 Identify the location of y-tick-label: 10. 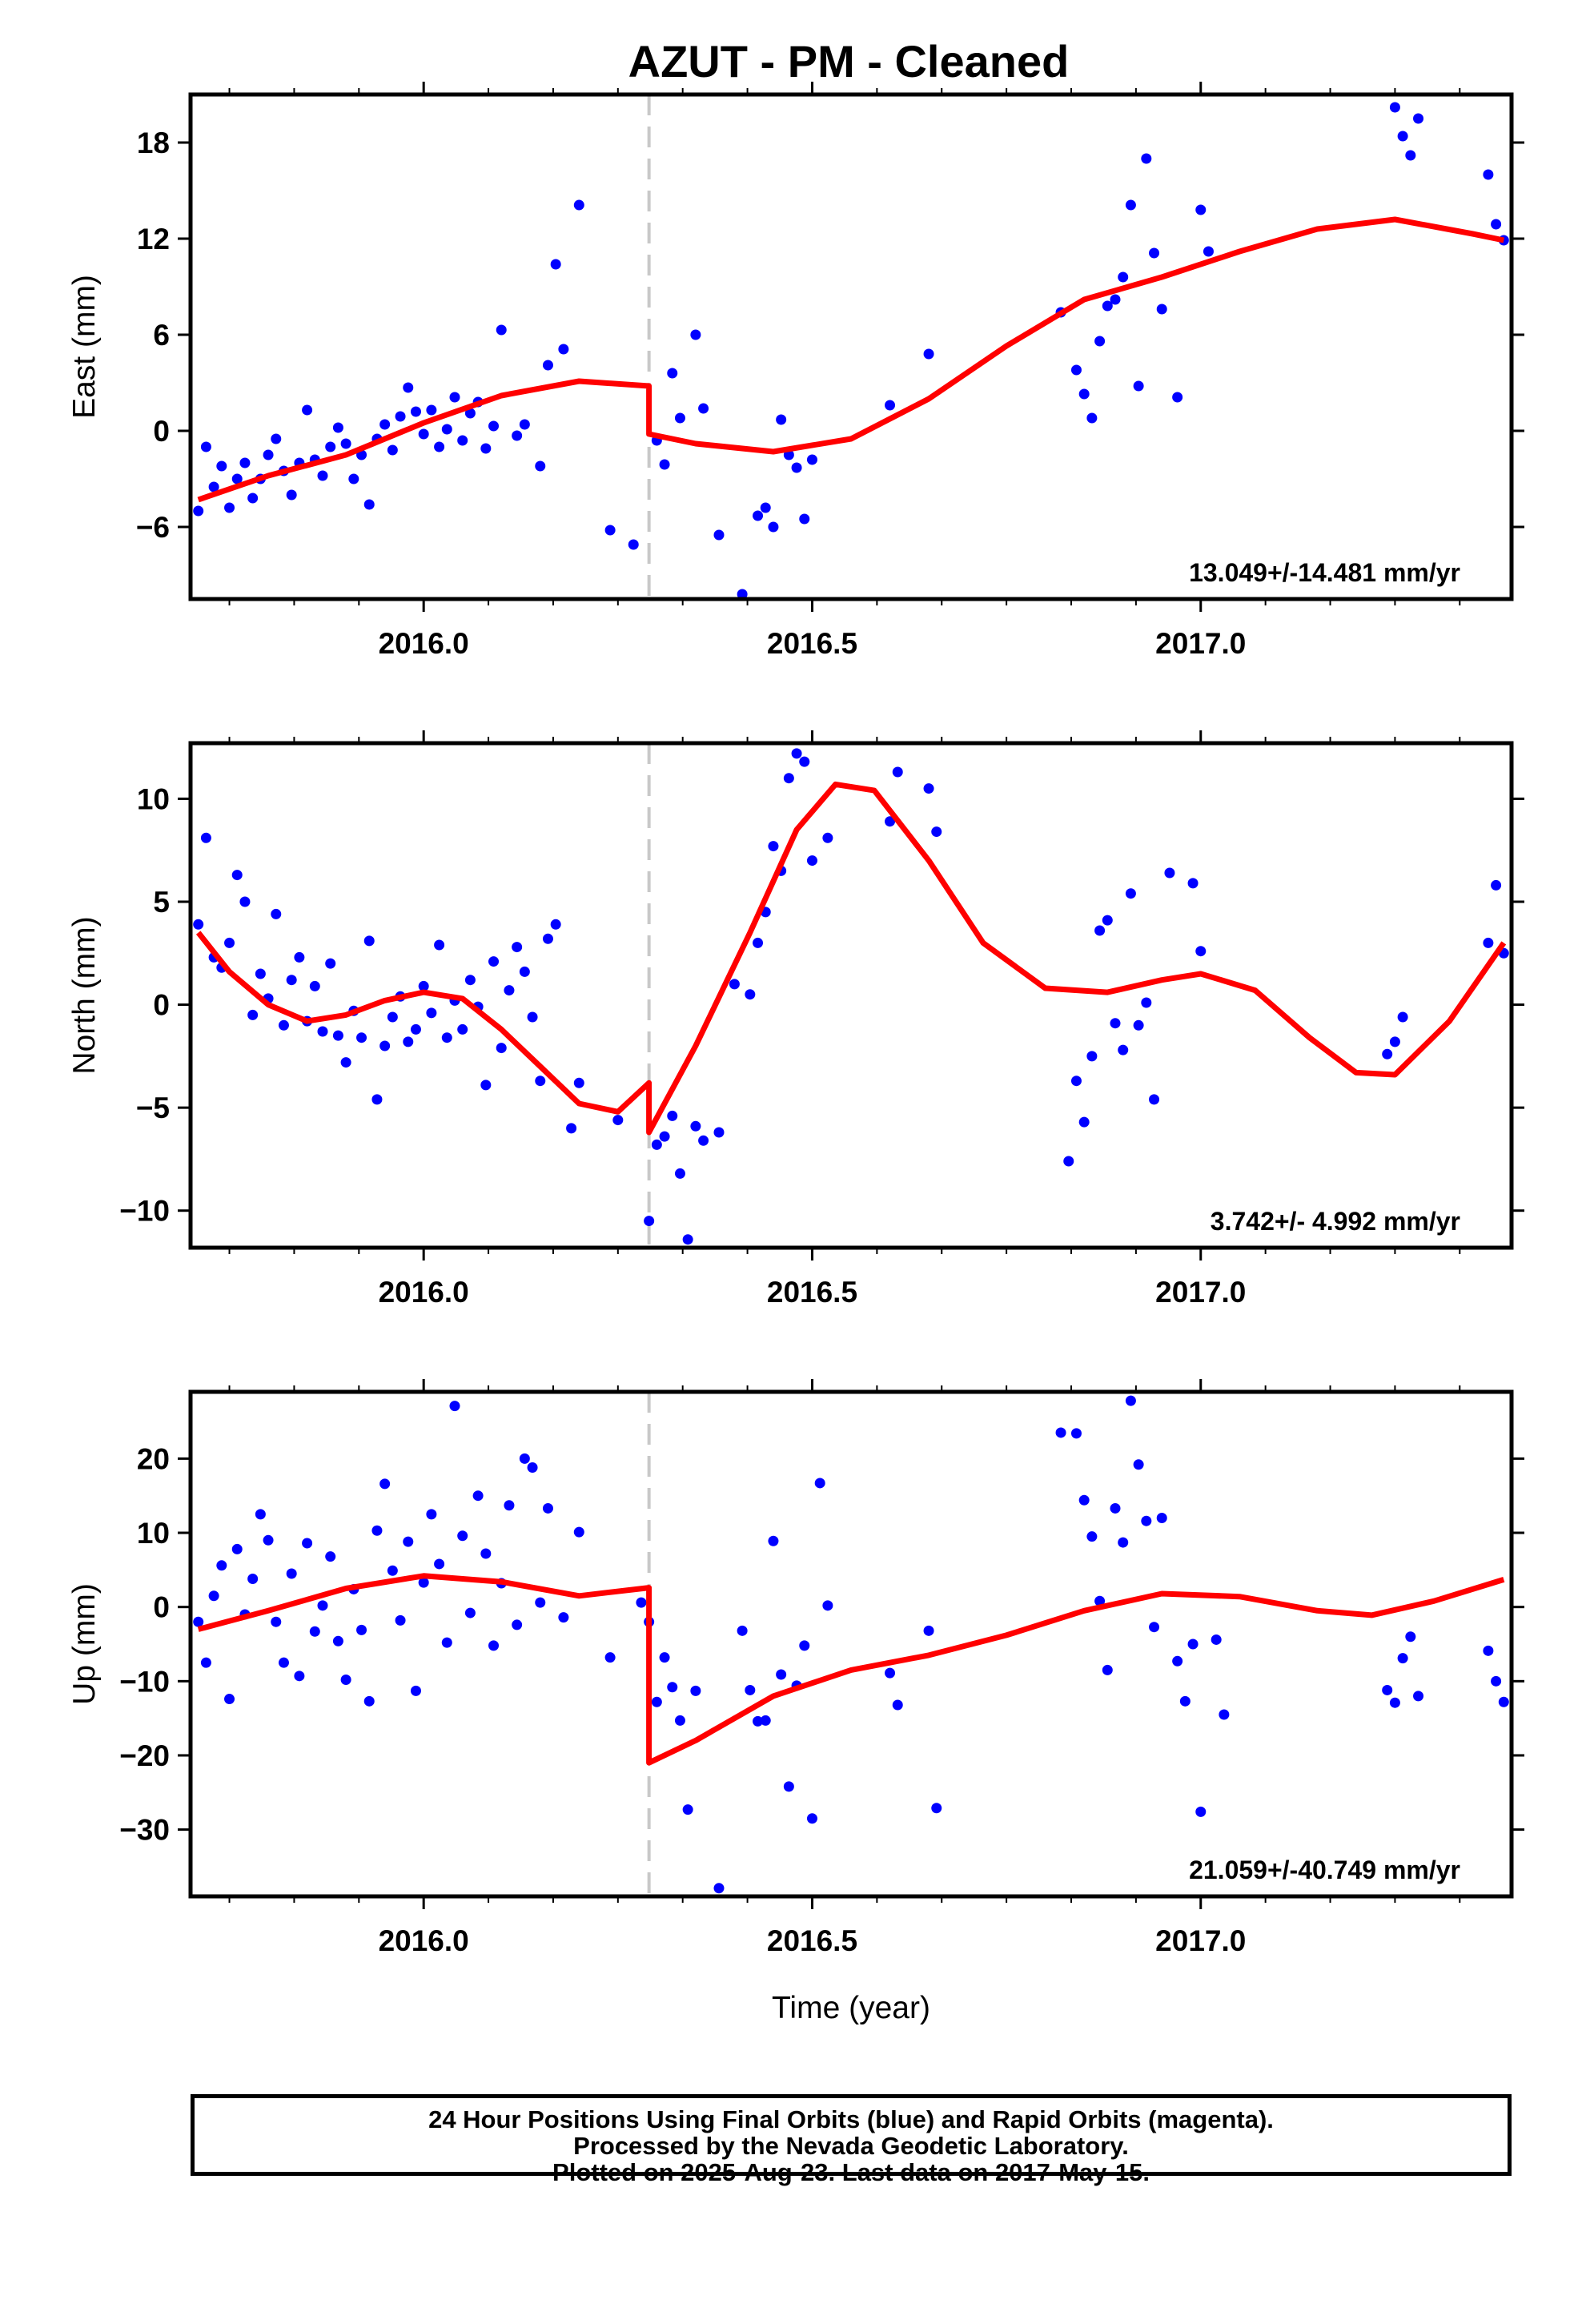
(154, 1533).